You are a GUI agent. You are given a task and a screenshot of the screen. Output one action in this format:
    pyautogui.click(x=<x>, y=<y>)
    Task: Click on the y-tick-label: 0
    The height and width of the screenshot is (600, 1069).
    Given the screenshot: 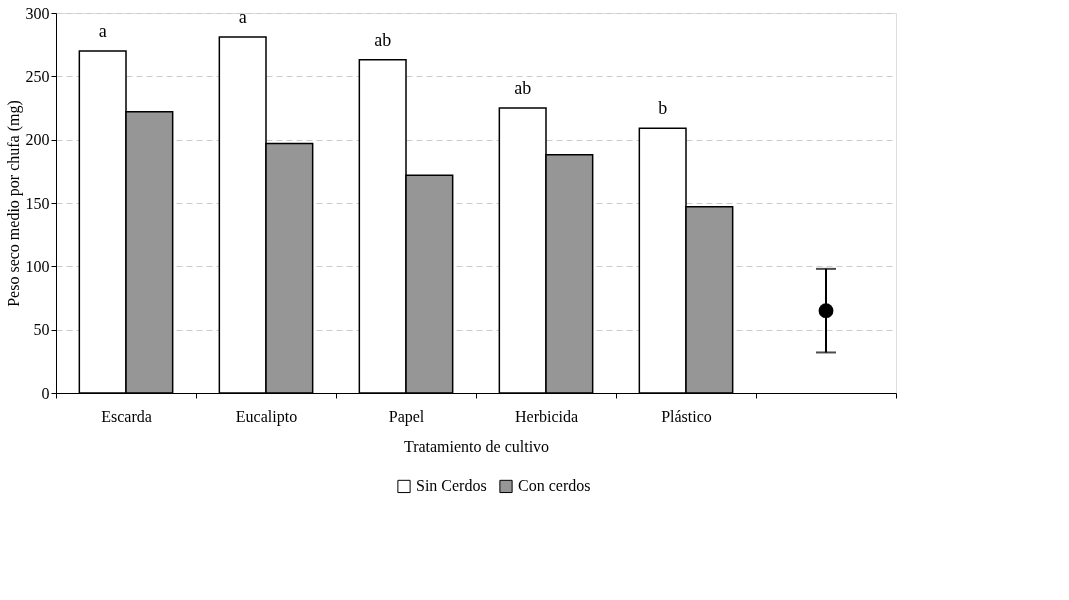 What is the action you would take?
    pyautogui.click(x=45, y=393)
    